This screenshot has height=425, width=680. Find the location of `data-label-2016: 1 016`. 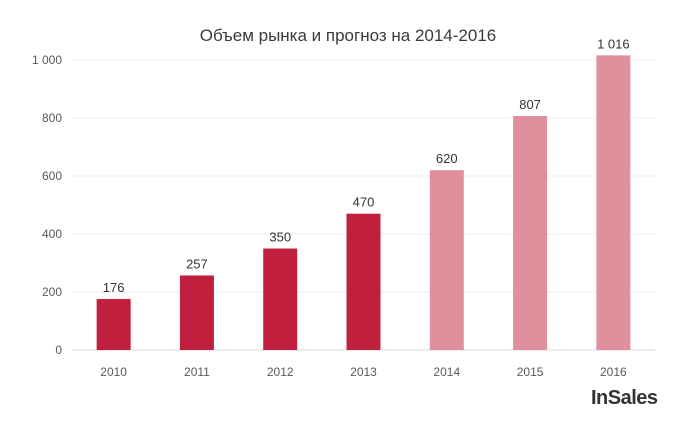

data-label-2016: 1 016 is located at coordinates (613, 43).